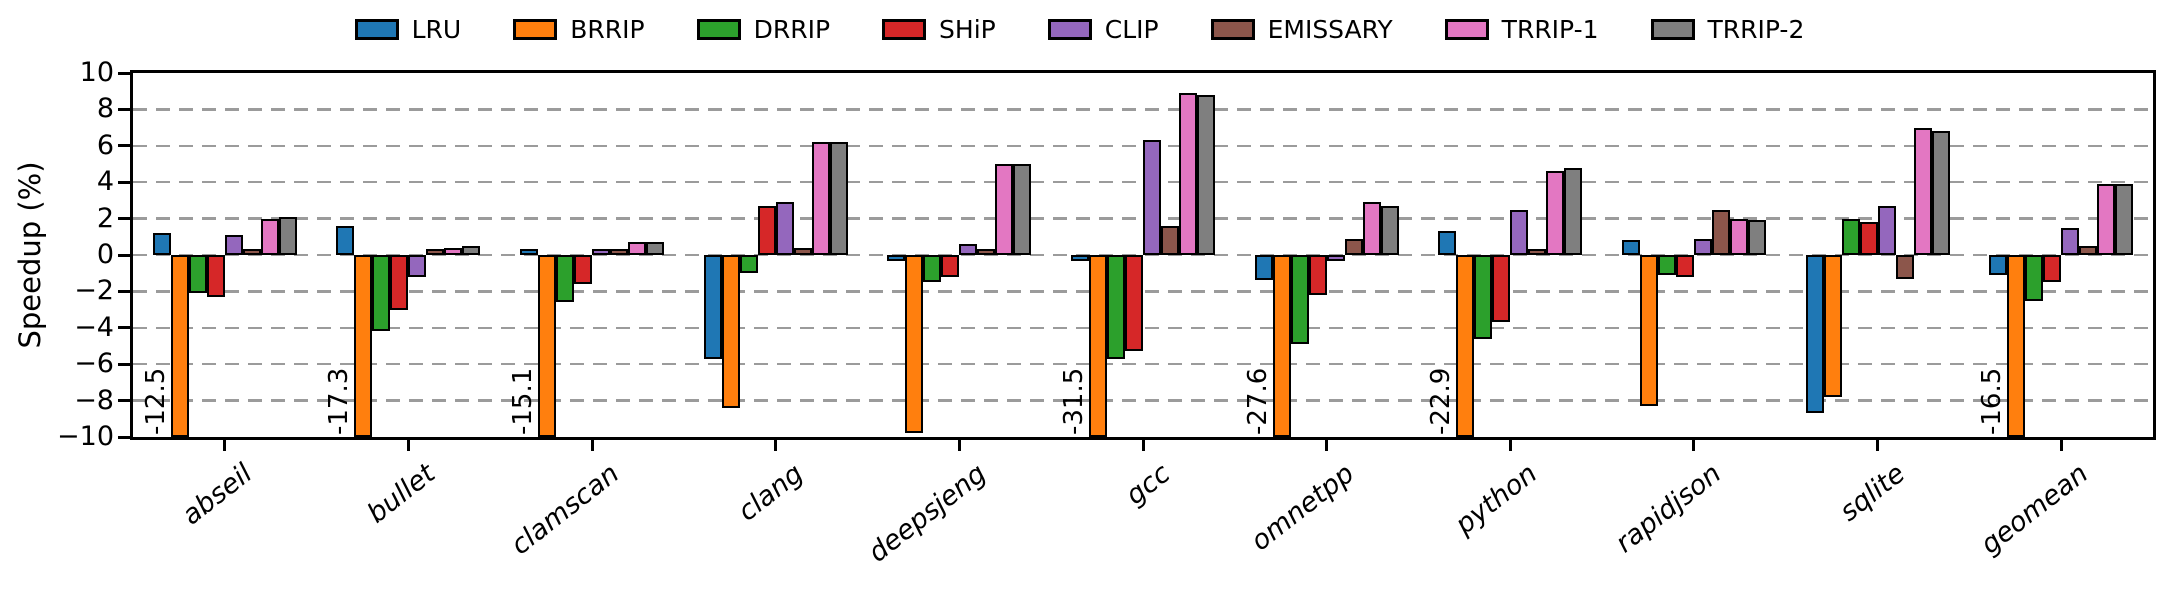 The image size is (2159, 594). What do you see at coordinates (535, 29) in the screenshot?
I see `legend-swatch-brrip-icon` at bounding box center [535, 29].